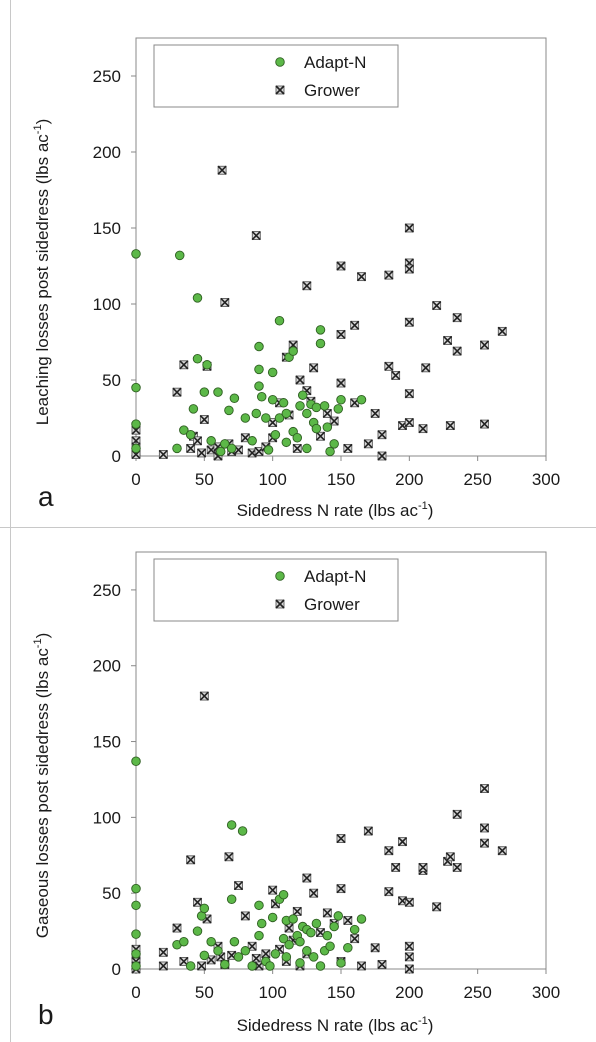 This screenshot has width=596, height=1042. What do you see at coordinates (276, 76) in the screenshot?
I see `legend: Adapt-N Grower` at bounding box center [276, 76].